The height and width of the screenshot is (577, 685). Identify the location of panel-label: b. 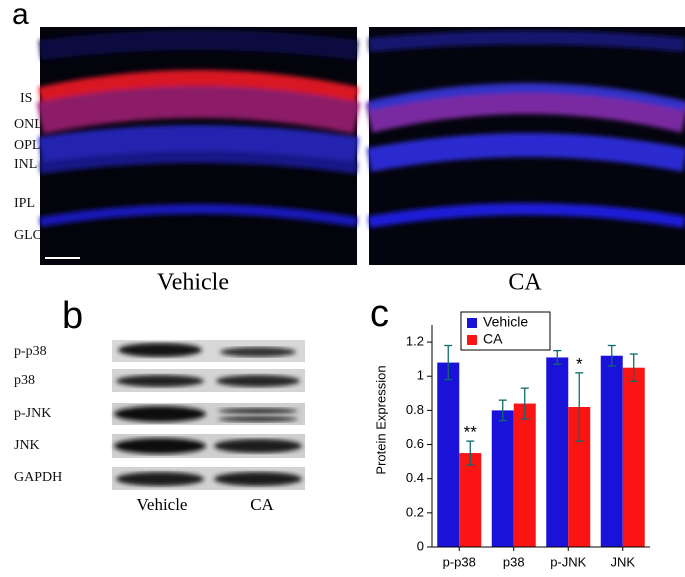
(72, 316).